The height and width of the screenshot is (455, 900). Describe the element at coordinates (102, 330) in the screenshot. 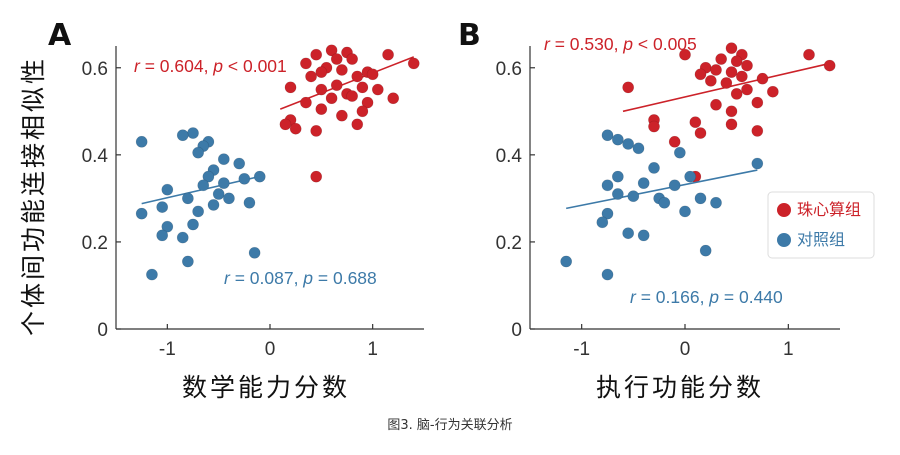

I see `y-tick-label: 0` at that location.